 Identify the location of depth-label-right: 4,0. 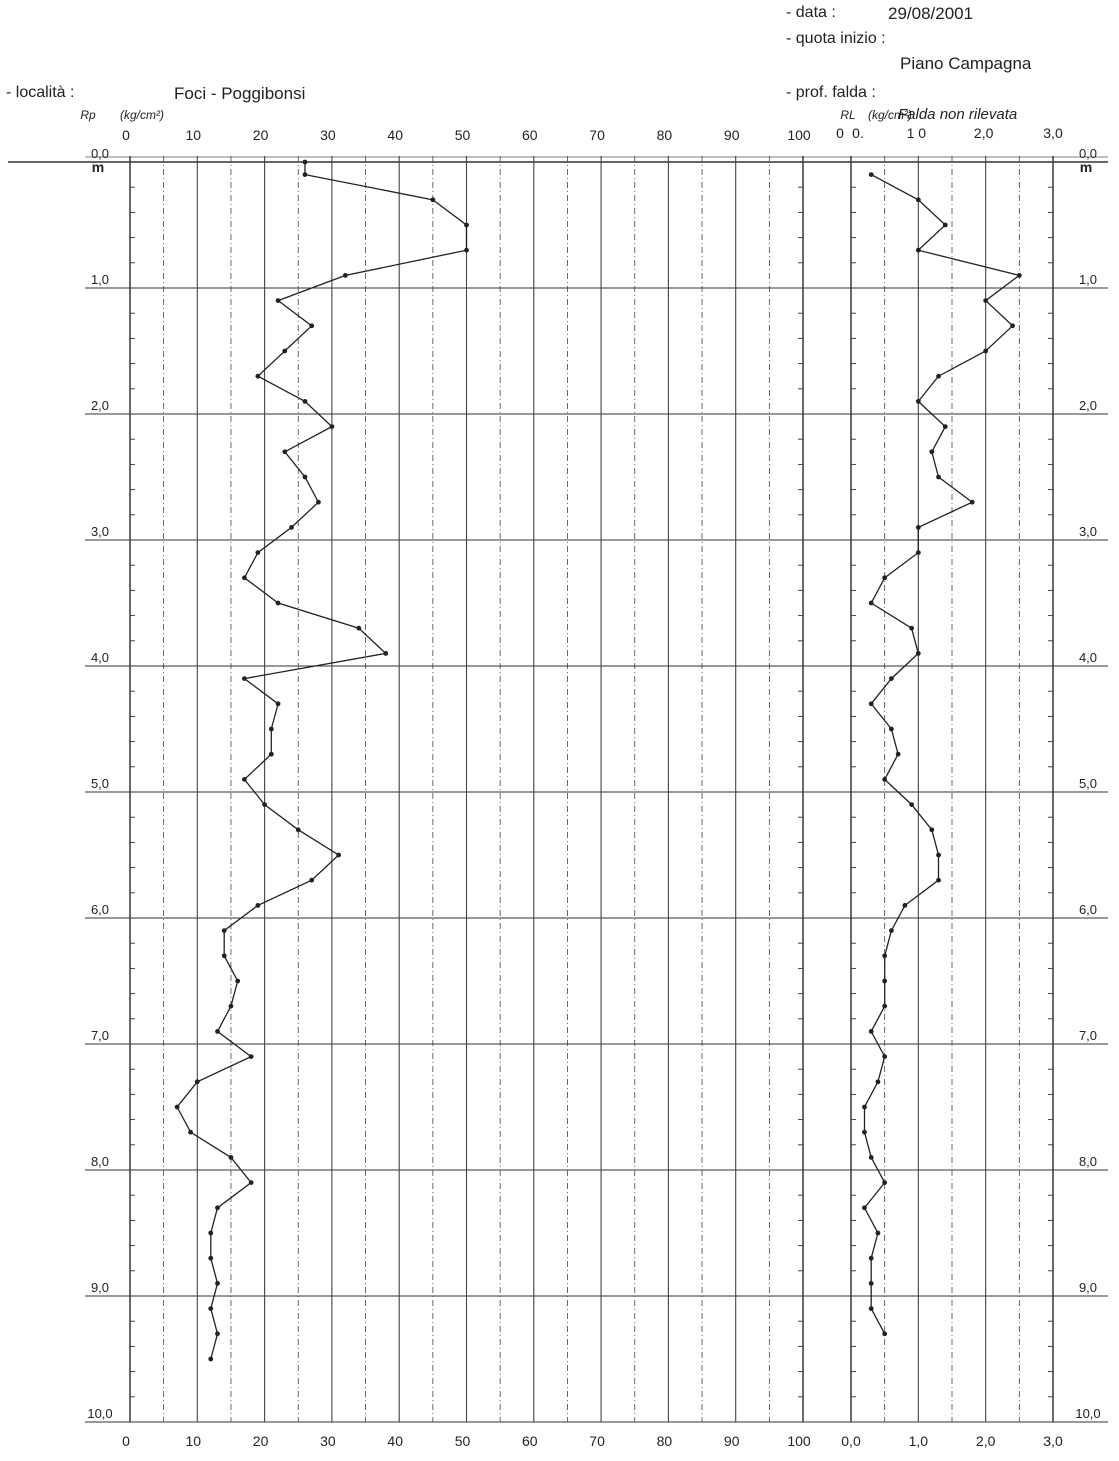
(1088, 657).